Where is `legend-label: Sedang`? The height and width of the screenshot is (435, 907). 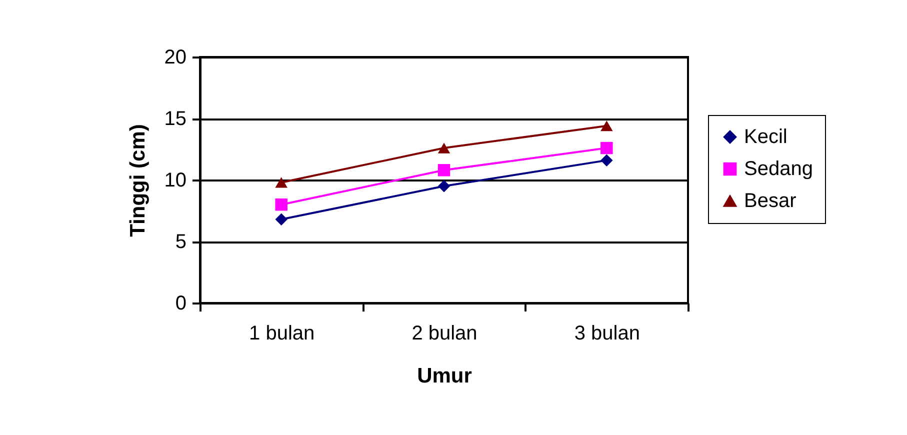 legend-label: Sedang is located at coordinates (778, 169).